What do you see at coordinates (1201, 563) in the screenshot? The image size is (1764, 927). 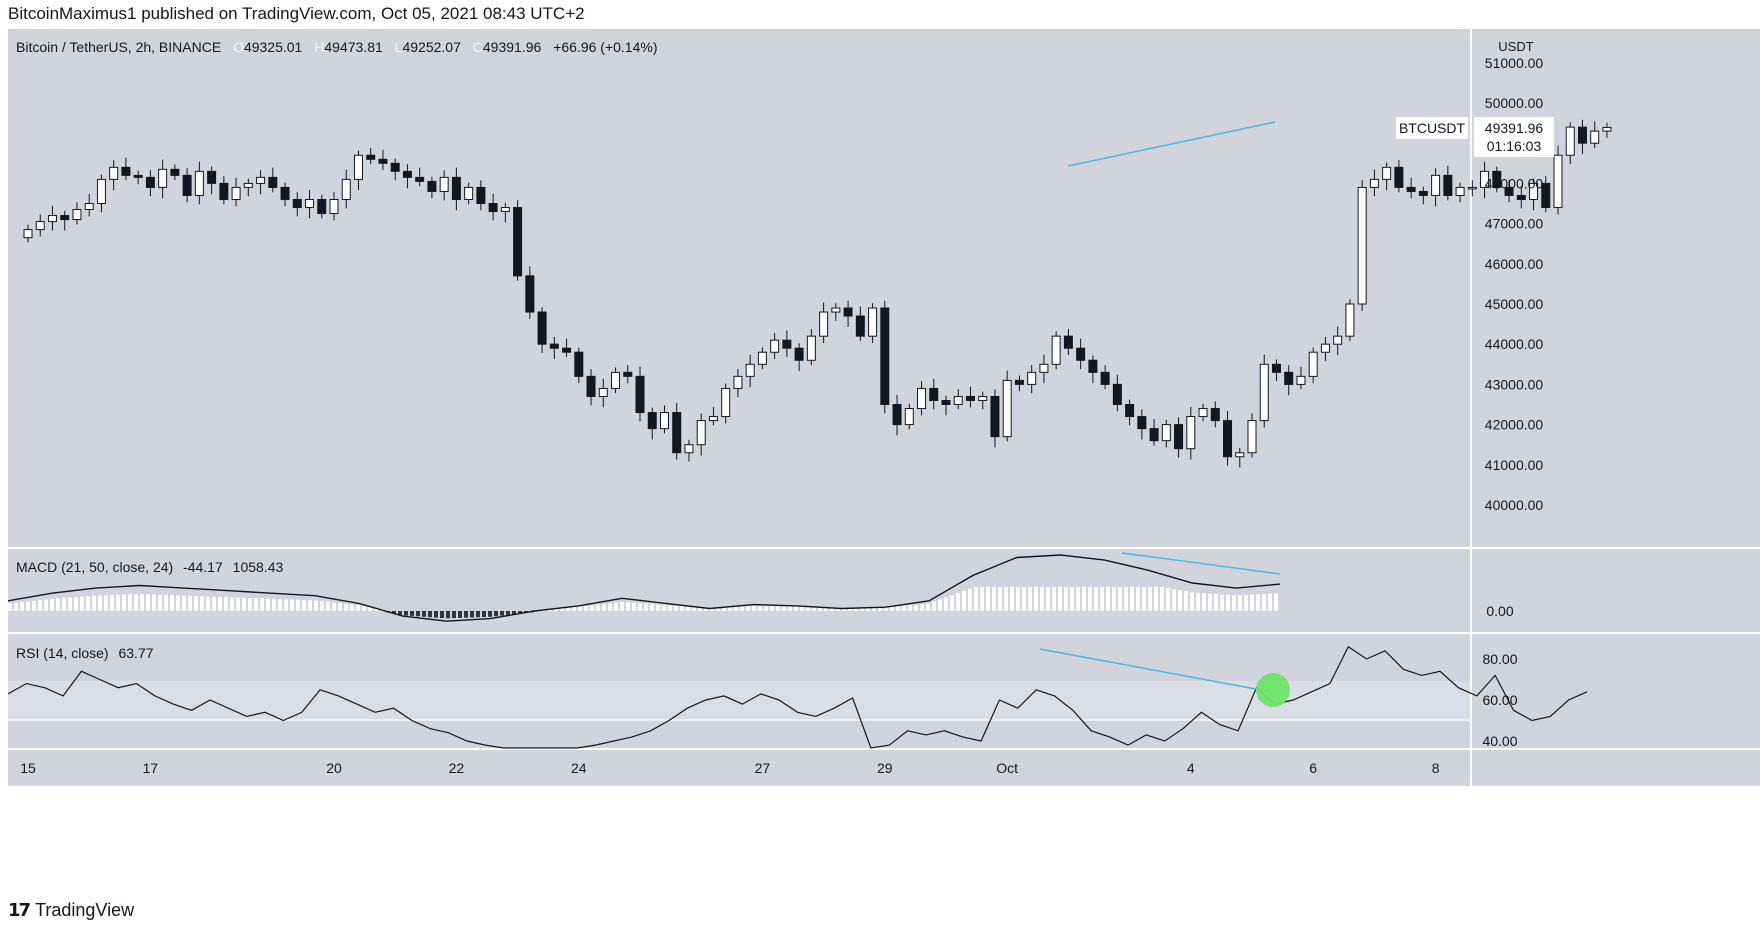 I see `macd-trendline` at bounding box center [1201, 563].